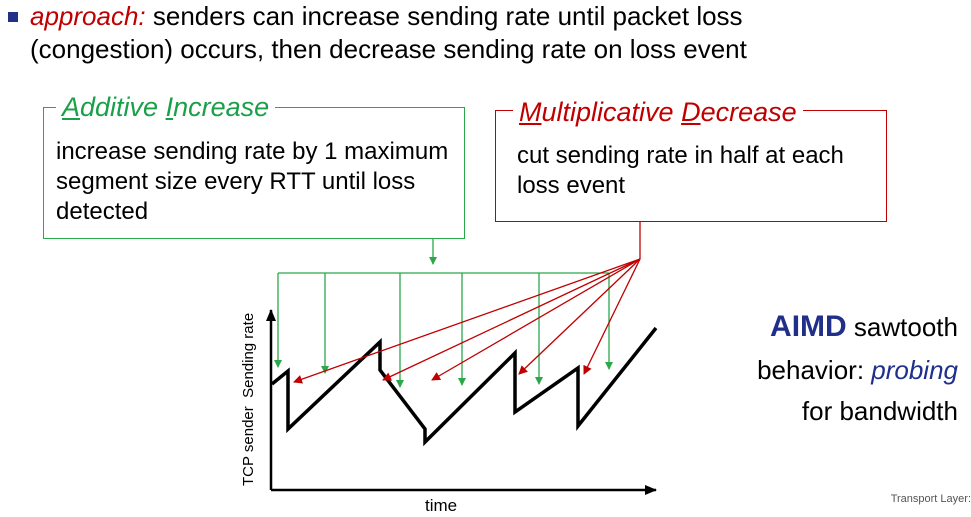  What do you see at coordinates (221, 107) in the screenshot?
I see `increase-rest: ncrease` at bounding box center [221, 107].